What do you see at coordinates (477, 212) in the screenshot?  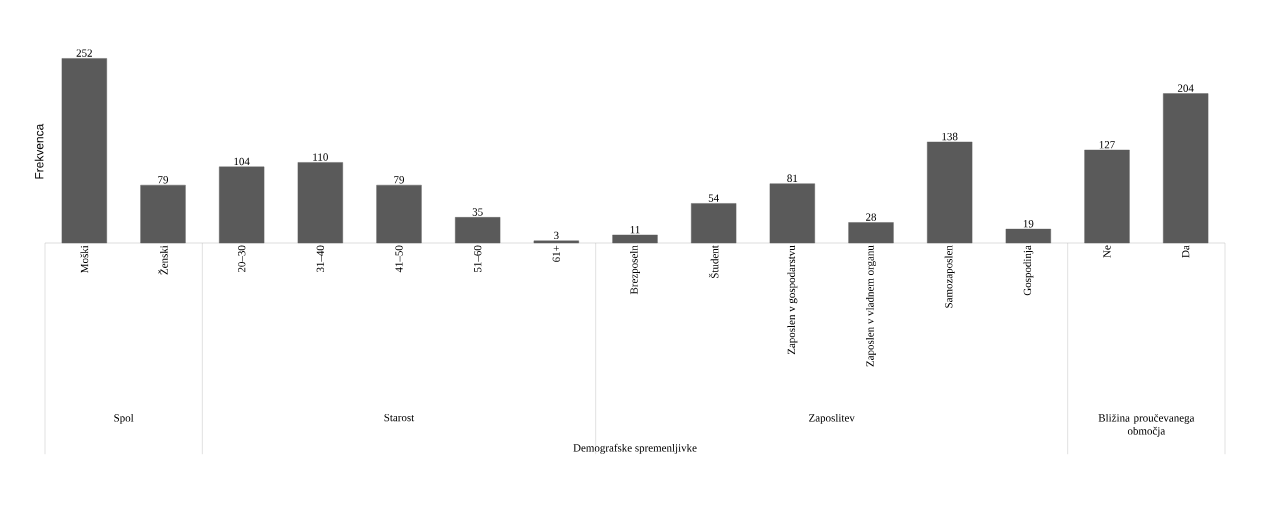 I see `data-label: 35` at bounding box center [477, 212].